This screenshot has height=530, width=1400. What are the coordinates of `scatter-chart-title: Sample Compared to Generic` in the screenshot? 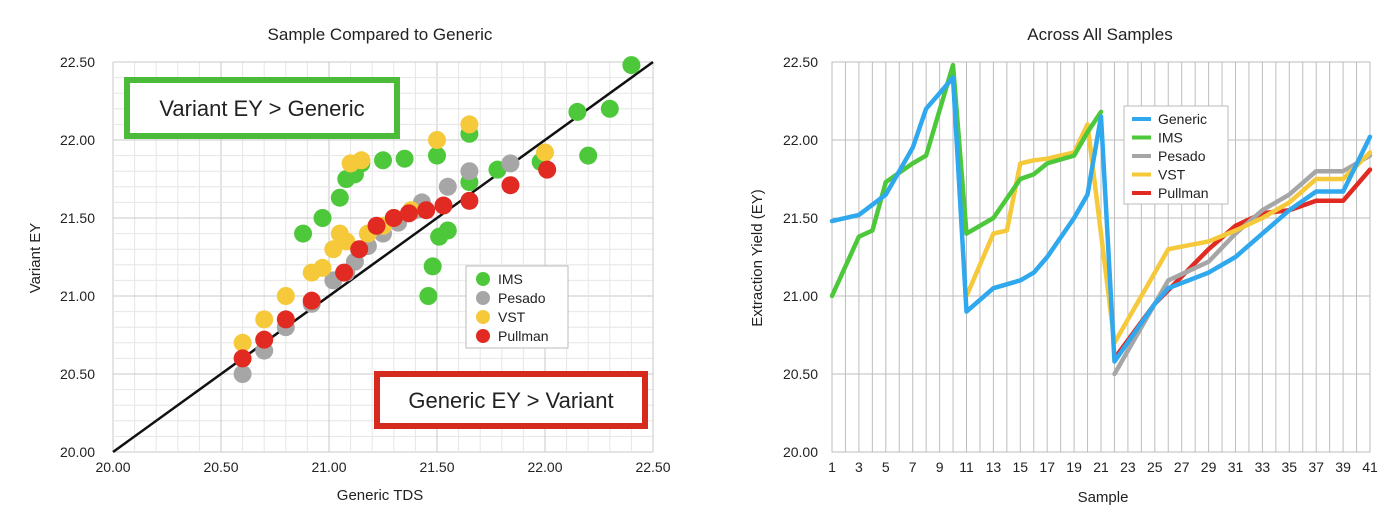 It's located at (380, 34).